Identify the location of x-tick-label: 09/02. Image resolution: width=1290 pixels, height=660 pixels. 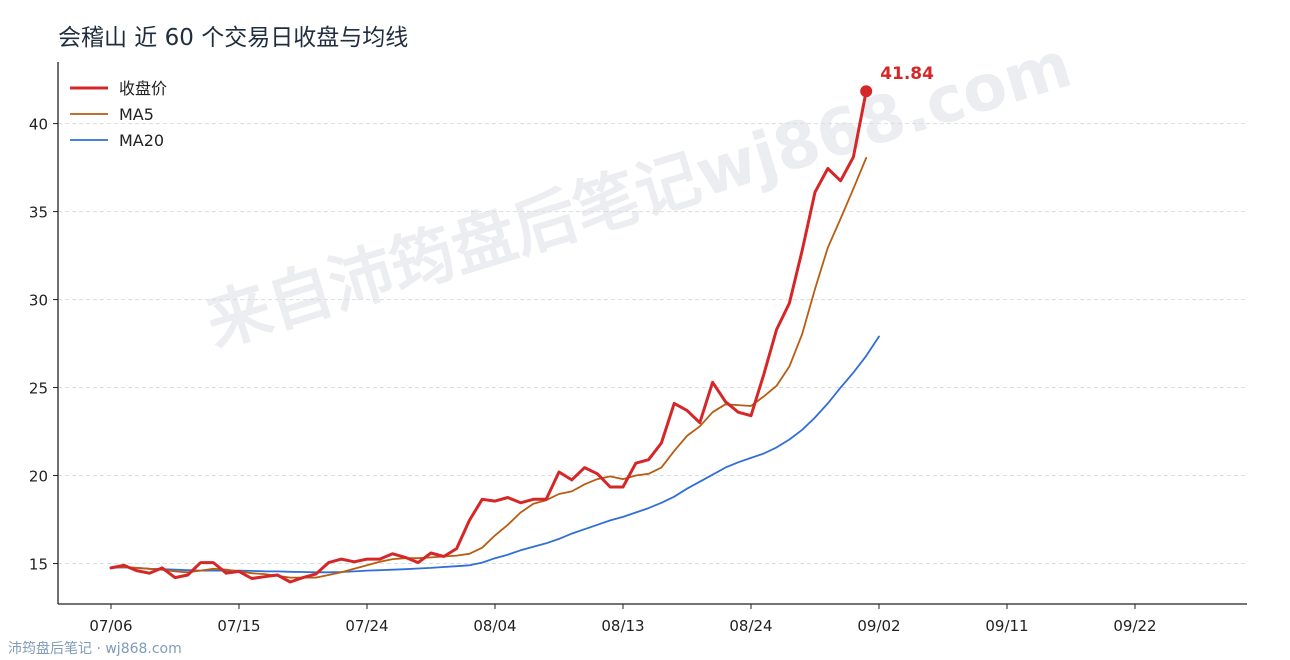
(878, 626).